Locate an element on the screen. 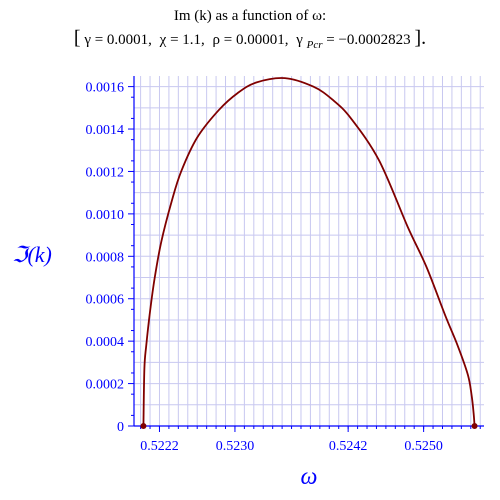 The width and height of the screenshot is (500, 500). y-tick-label: 0.0004 is located at coordinates (105, 342).